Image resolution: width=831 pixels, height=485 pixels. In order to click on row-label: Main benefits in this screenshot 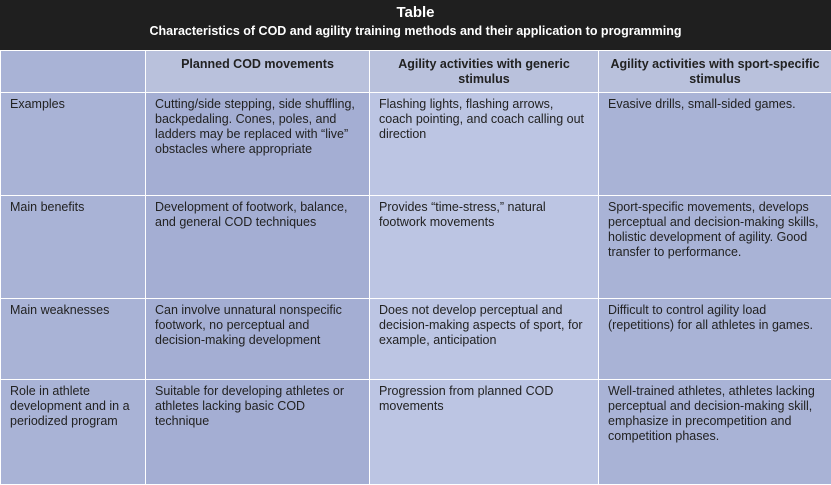, I will do `click(73, 247)`.